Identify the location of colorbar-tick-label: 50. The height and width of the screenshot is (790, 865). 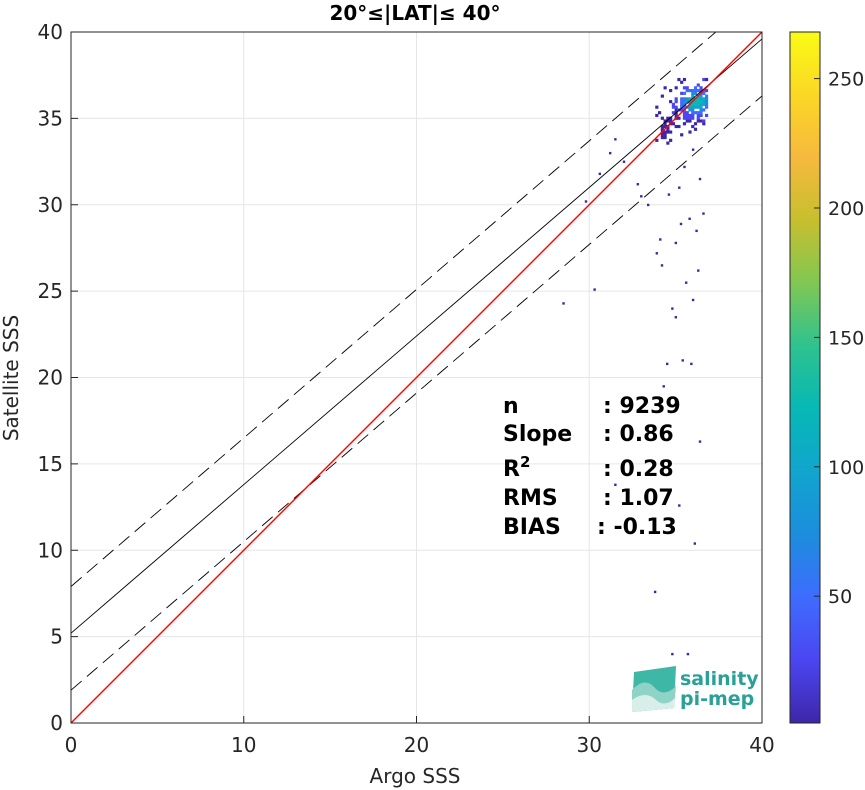
(840, 597).